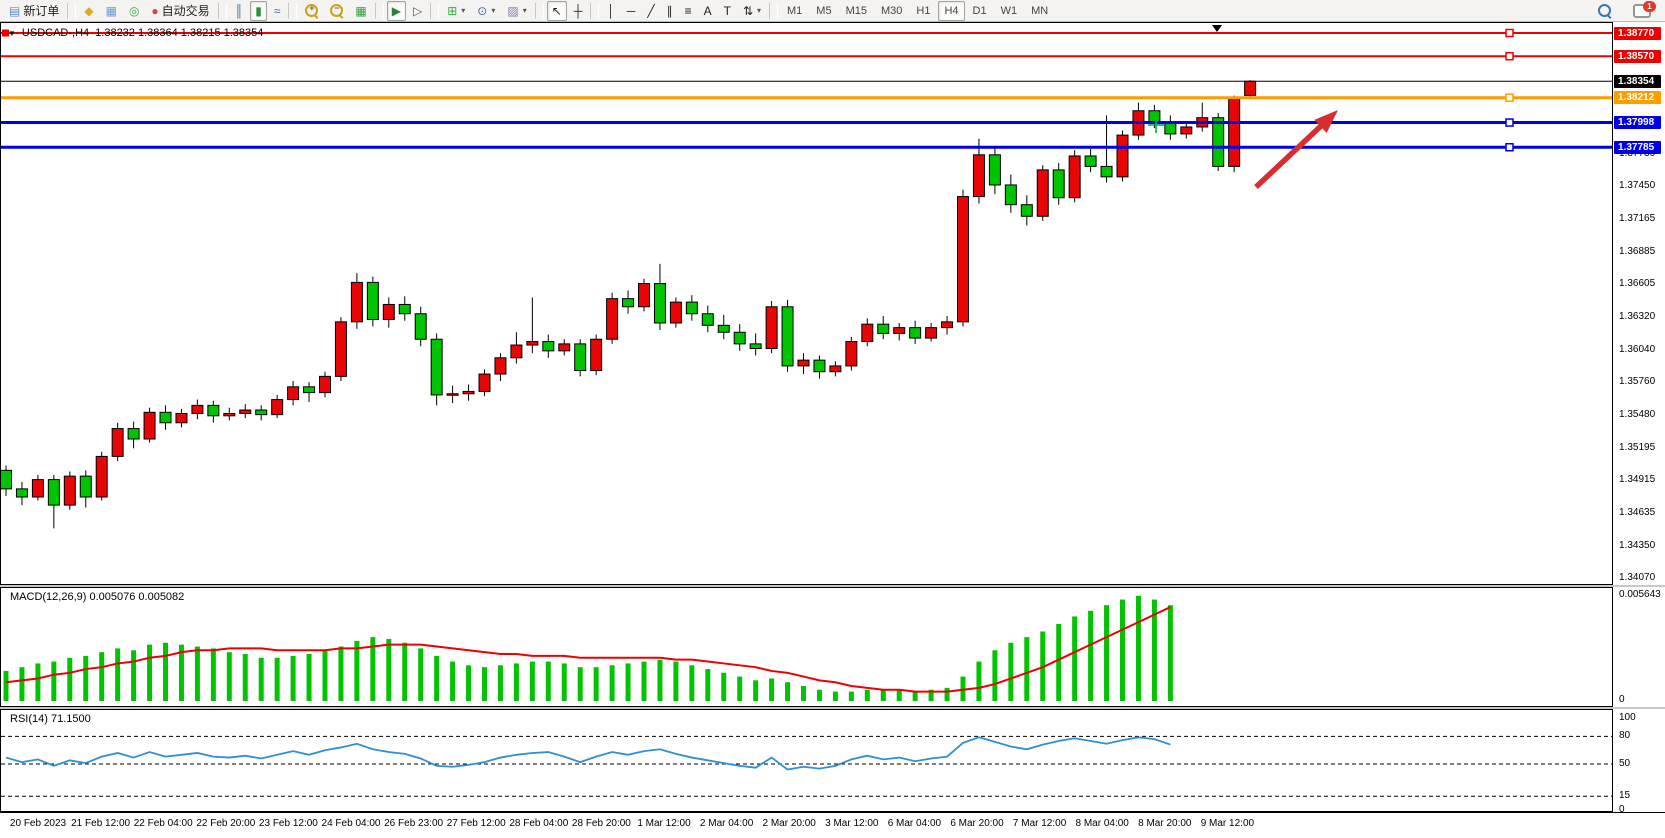  What do you see at coordinates (806, 56) in the screenshot?
I see `price-line-1.38570` at bounding box center [806, 56].